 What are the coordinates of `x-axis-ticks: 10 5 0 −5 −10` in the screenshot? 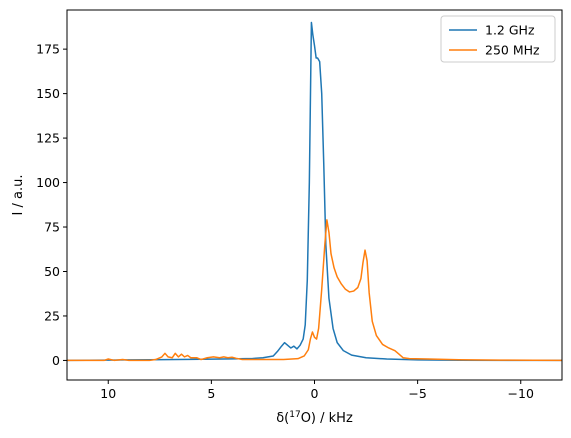 It's located at (317, 390).